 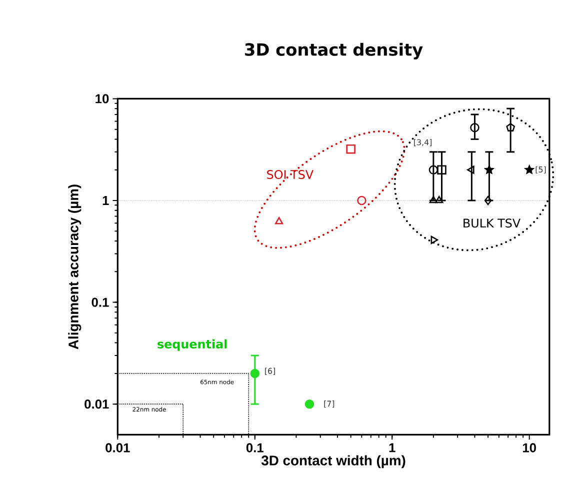 I want to click on x-tick-label: 1, so click(x=392, y=447).